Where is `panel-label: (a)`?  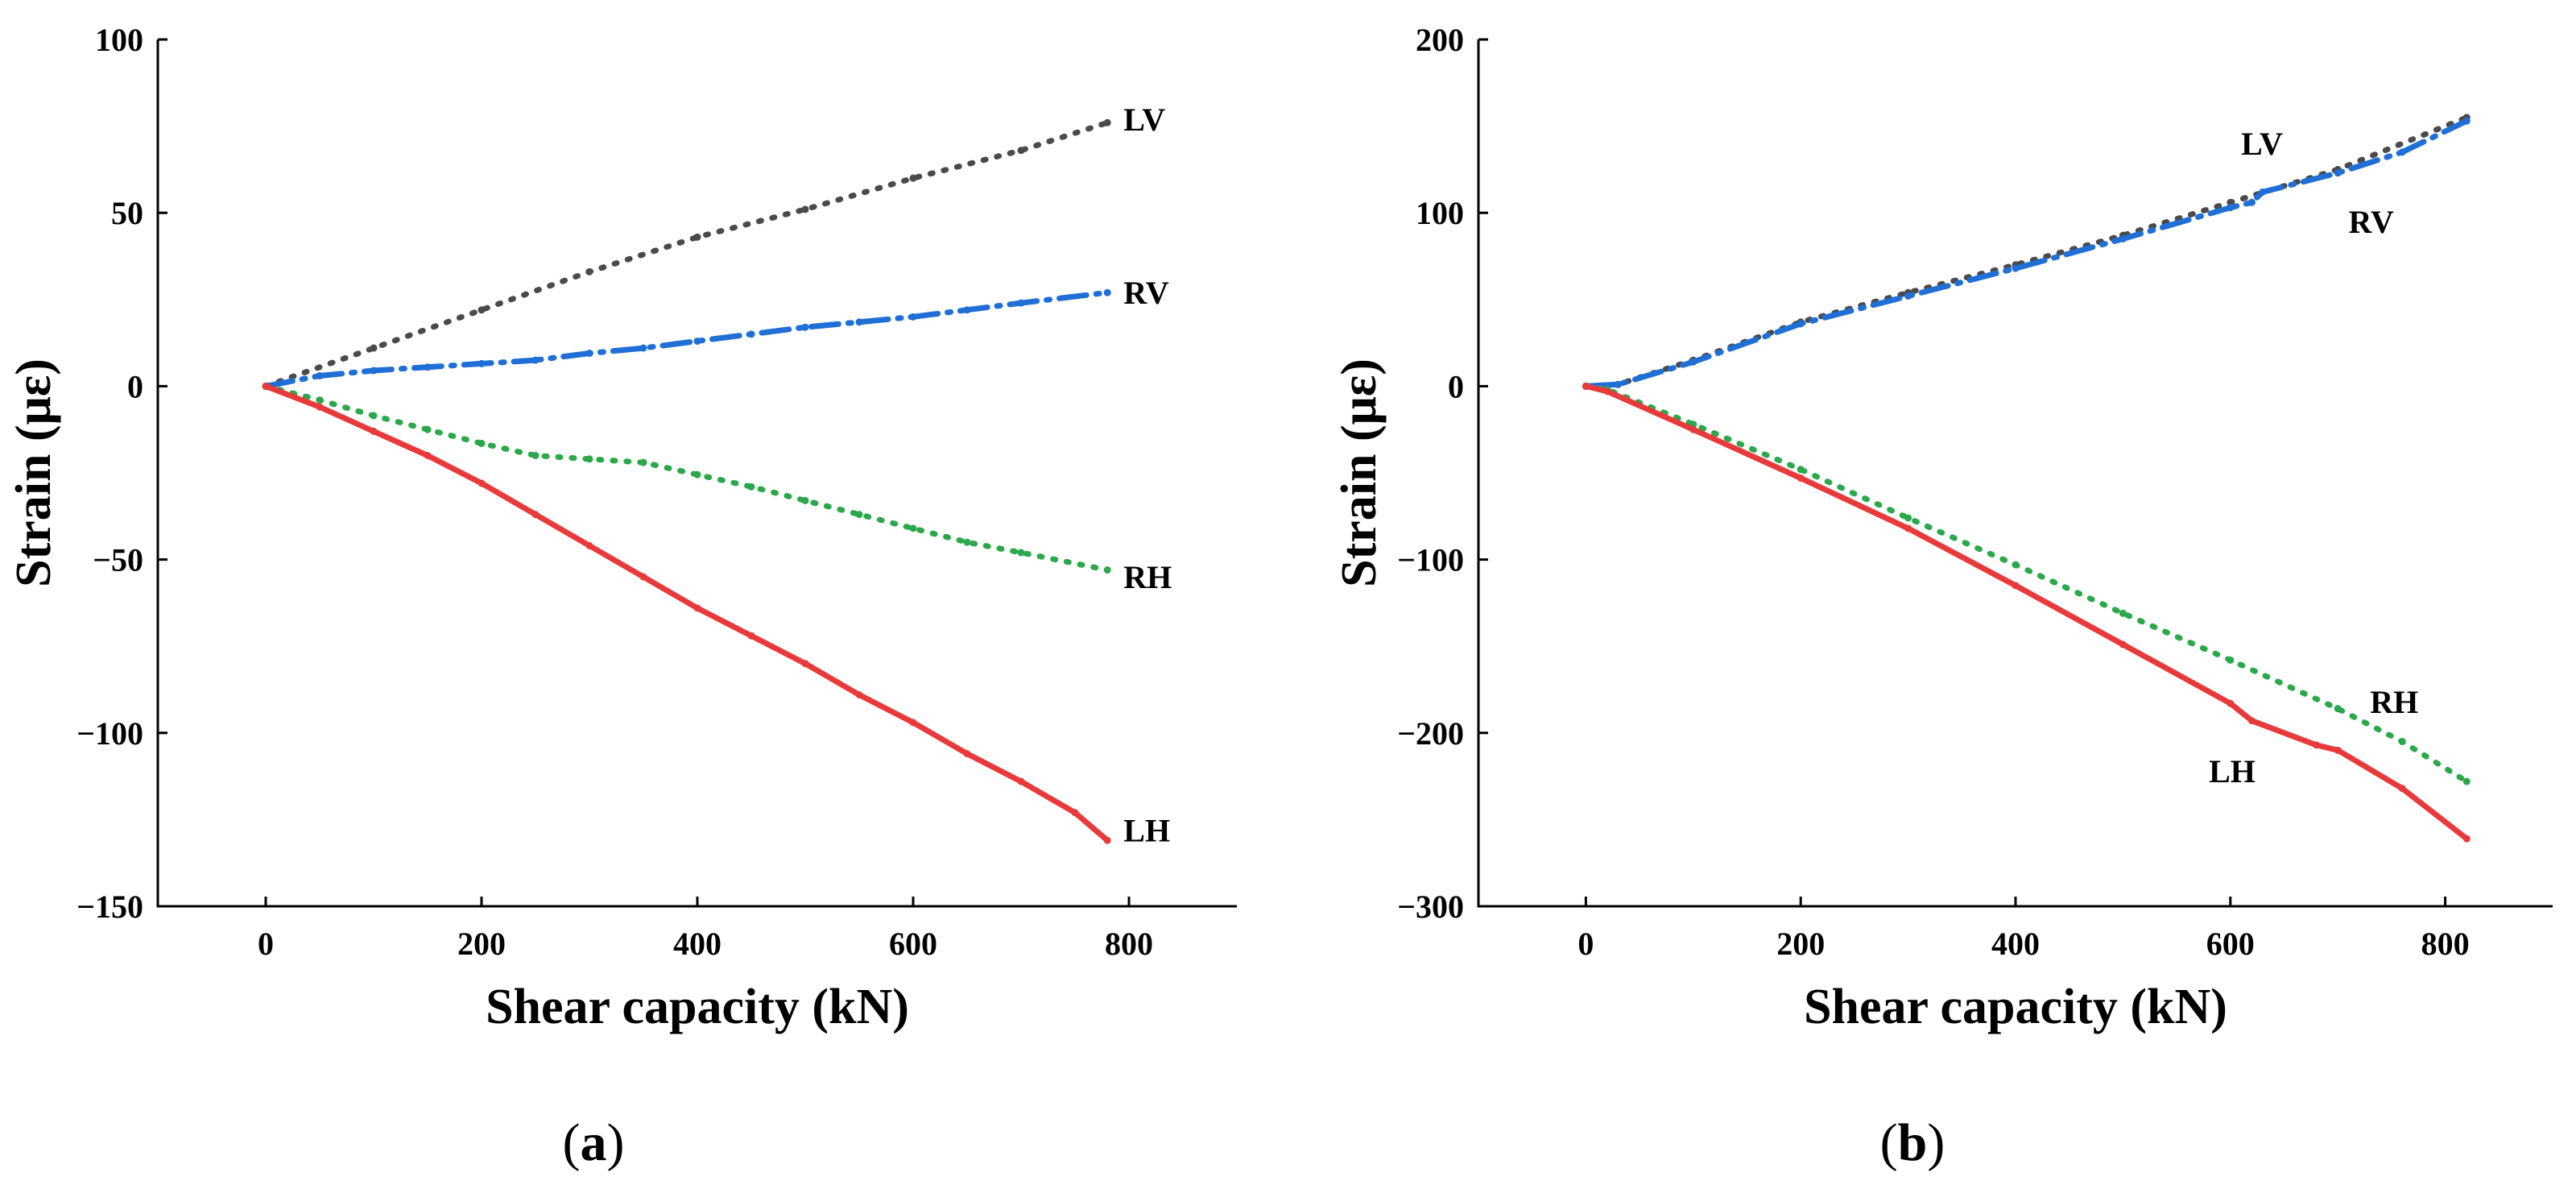
panel-label: (a) is located at coordinates (594, 1142).